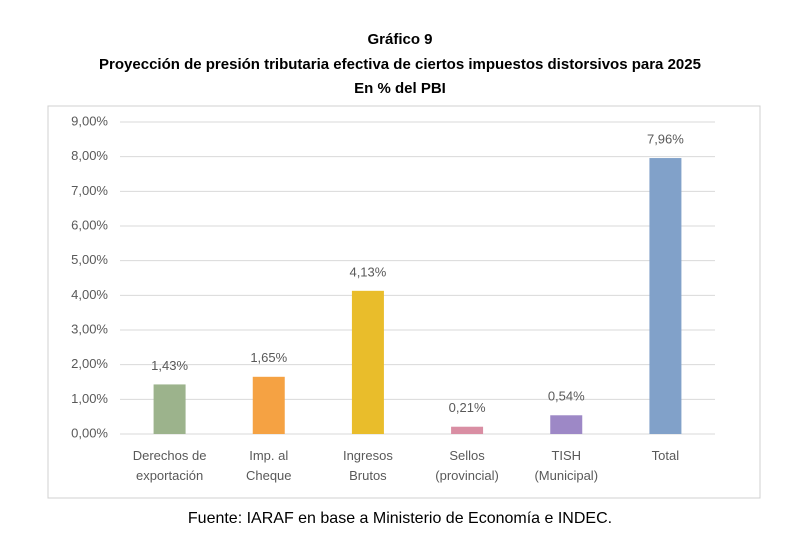 The image size is (800, 560). I want to click on y-tick-label: 1,00%, so click(89, 398).